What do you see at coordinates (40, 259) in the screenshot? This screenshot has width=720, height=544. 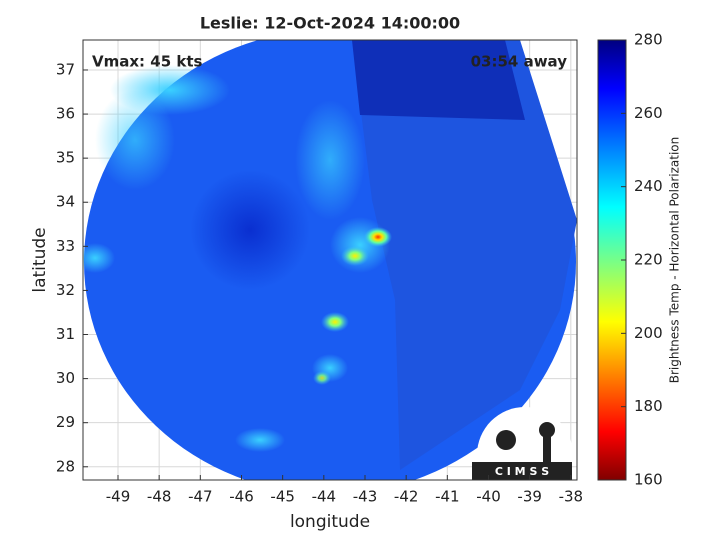 I see `y-axis-label: latitude` at bounding box center [40, 259].